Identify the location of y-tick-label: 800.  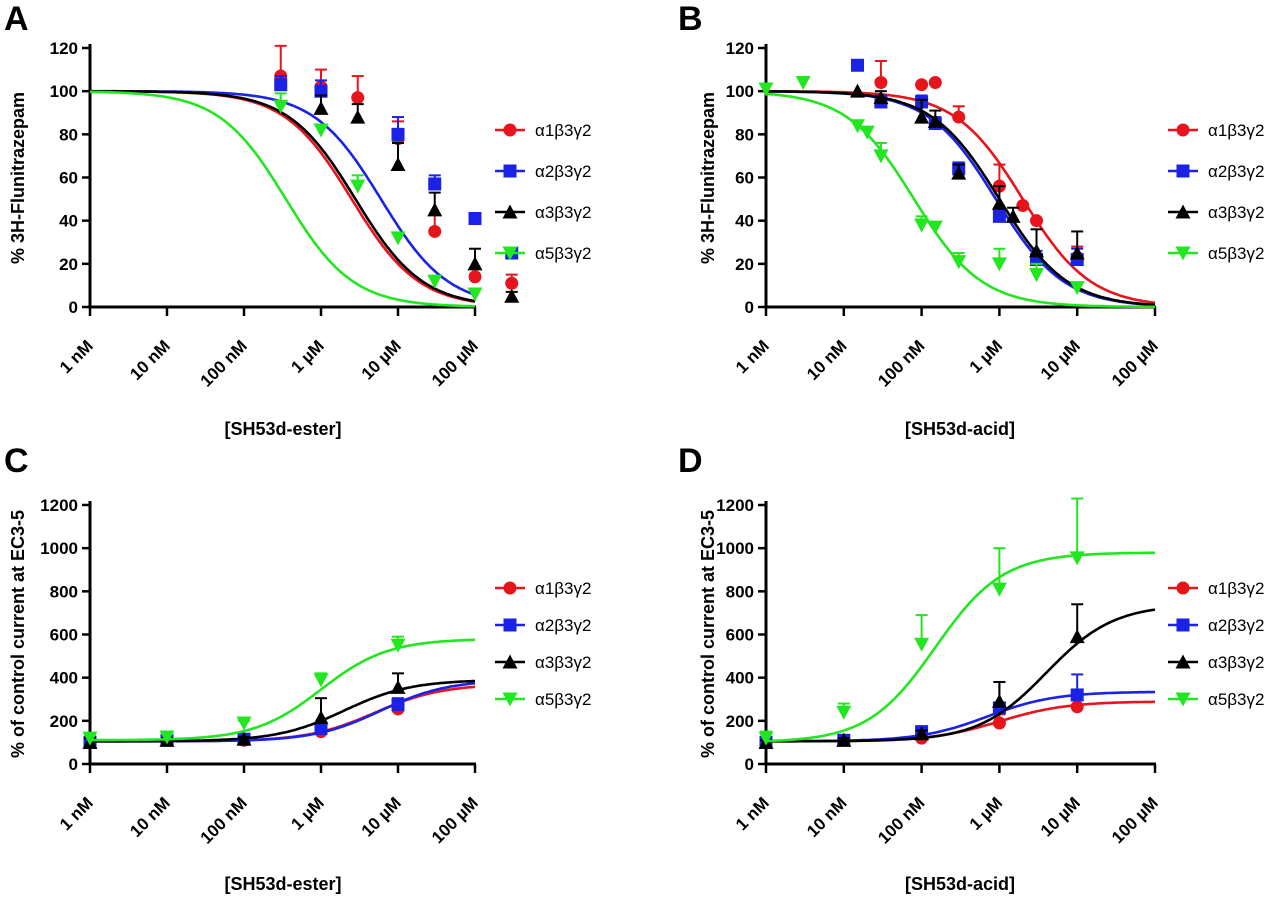
(64, 591).